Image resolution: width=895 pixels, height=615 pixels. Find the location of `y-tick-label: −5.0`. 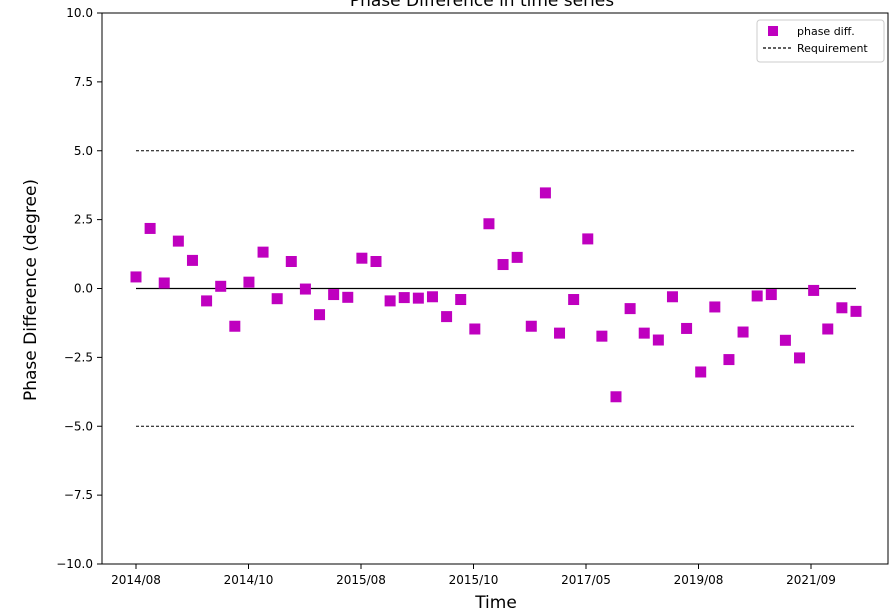

y-tick-label: −5.0 is located at coordinates (78, 426).